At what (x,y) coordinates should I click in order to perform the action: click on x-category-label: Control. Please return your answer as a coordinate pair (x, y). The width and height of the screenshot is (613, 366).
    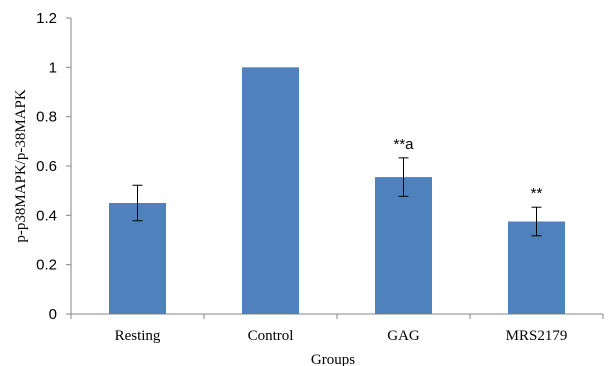
    Looking at the image, I should click on (271, 336).